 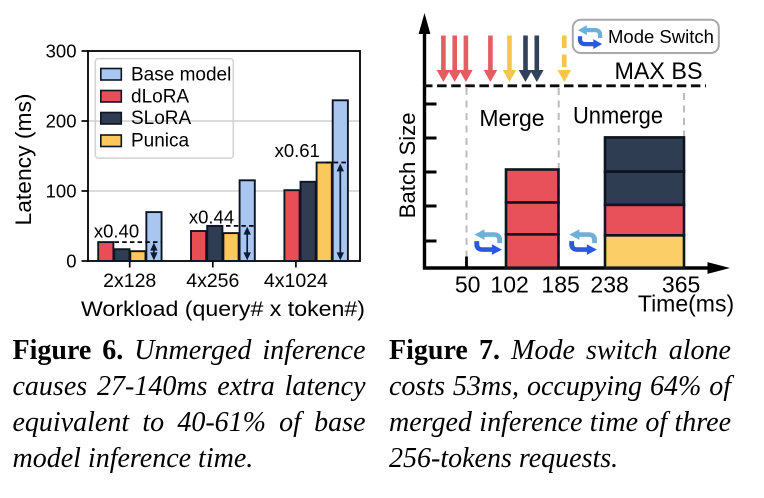 What do you see at coordinates (160, 97) in the screenshot?
I see `svg-text: dLoRA` at bounding box center [160, 97].